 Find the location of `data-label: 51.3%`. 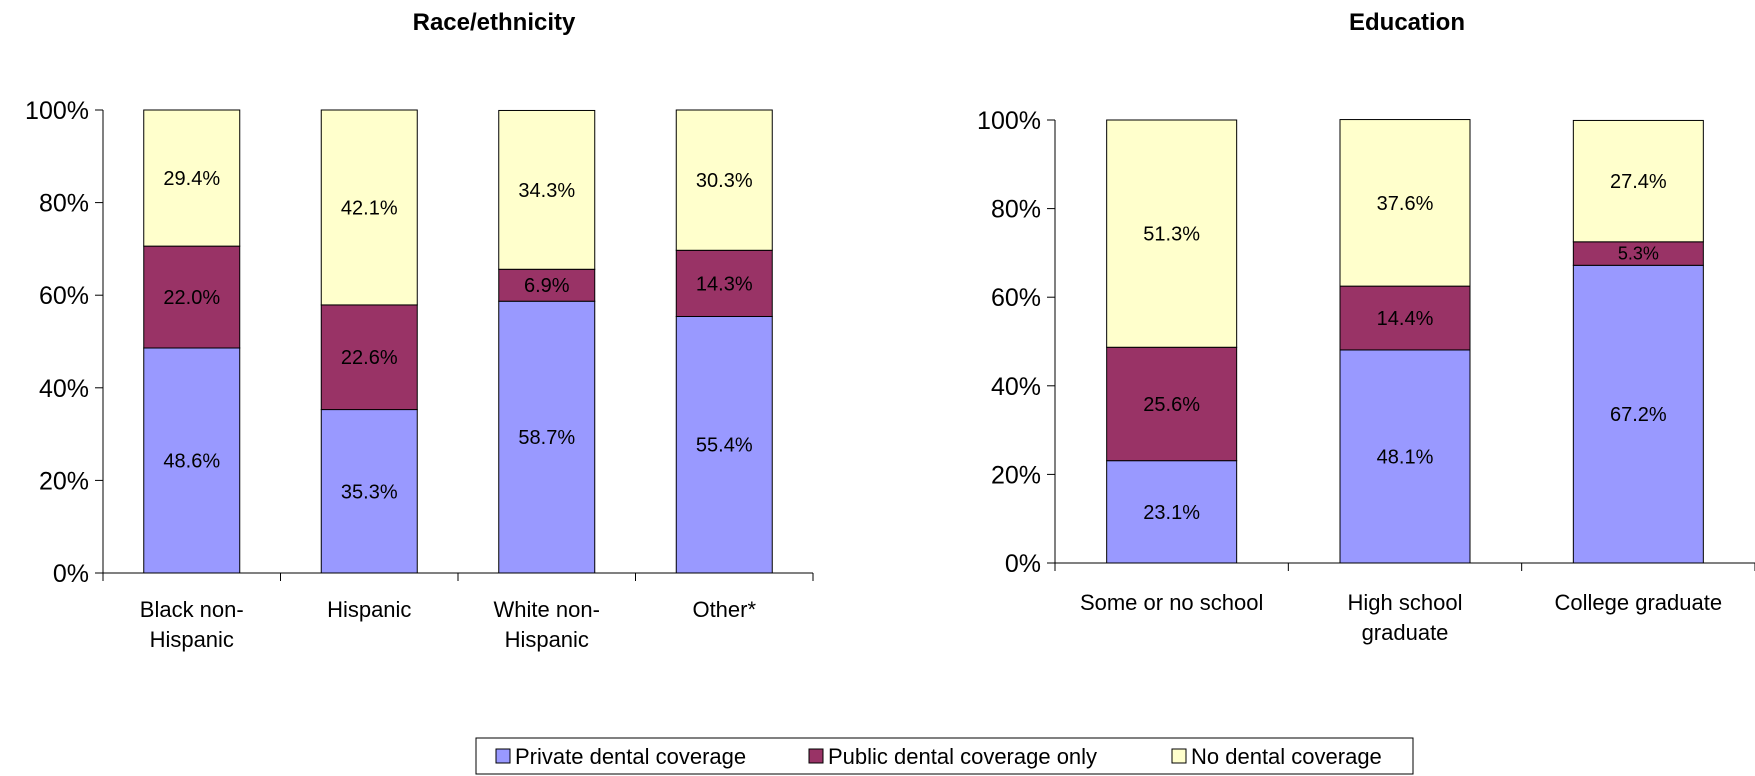

data-label: 51.3% is located at coordinates (1171, 235).